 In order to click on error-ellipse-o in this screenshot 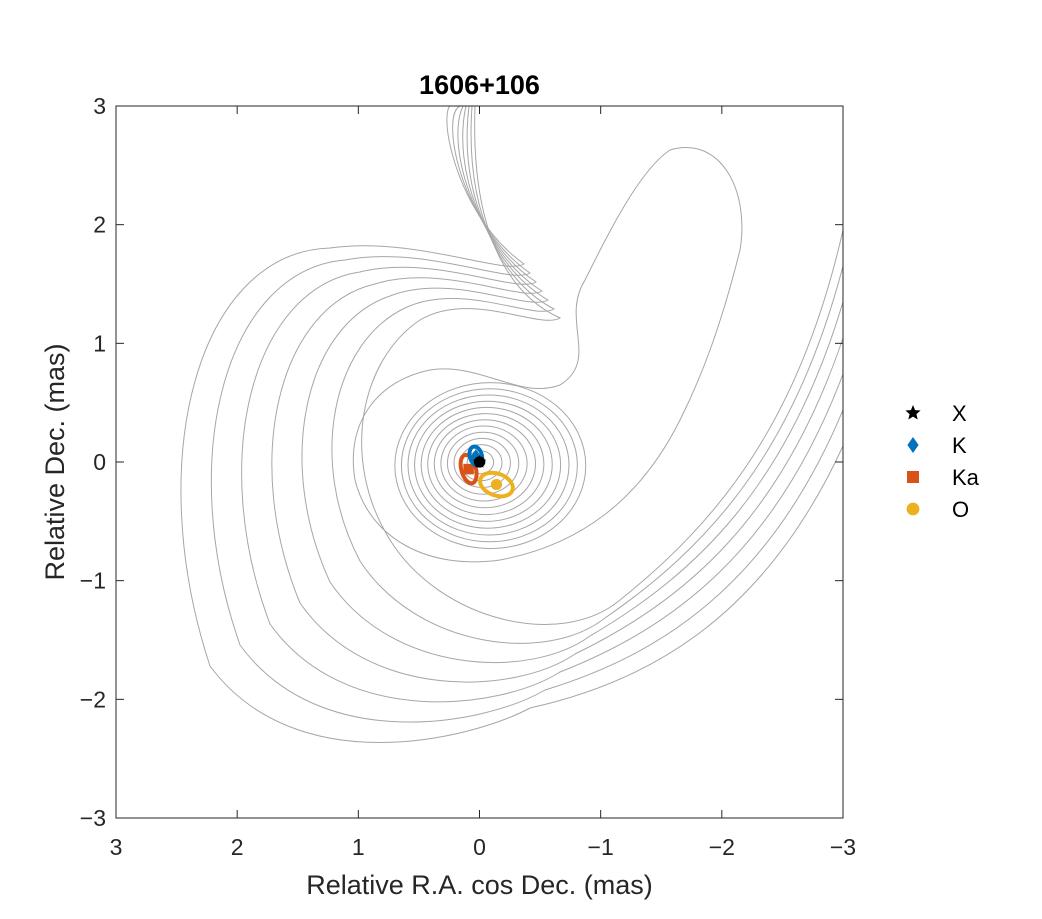, I will do `click(496, 484)`.